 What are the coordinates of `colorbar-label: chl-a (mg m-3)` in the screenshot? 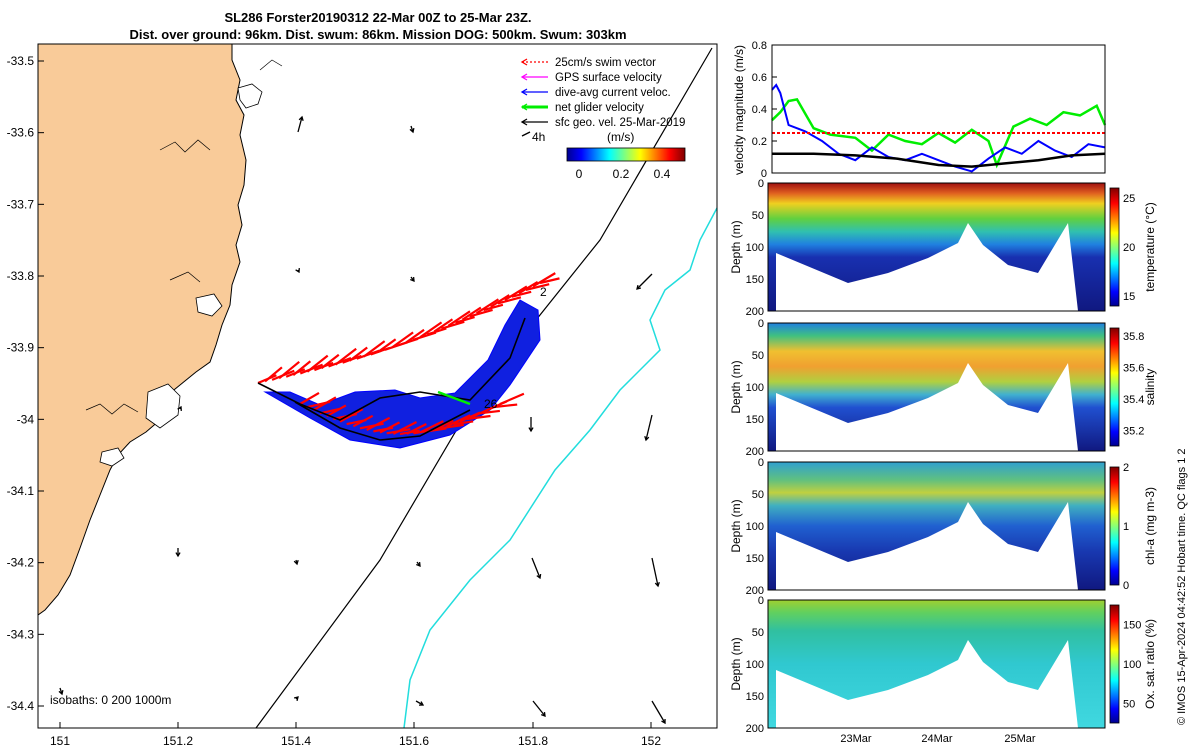 It's located at (1150, 526).